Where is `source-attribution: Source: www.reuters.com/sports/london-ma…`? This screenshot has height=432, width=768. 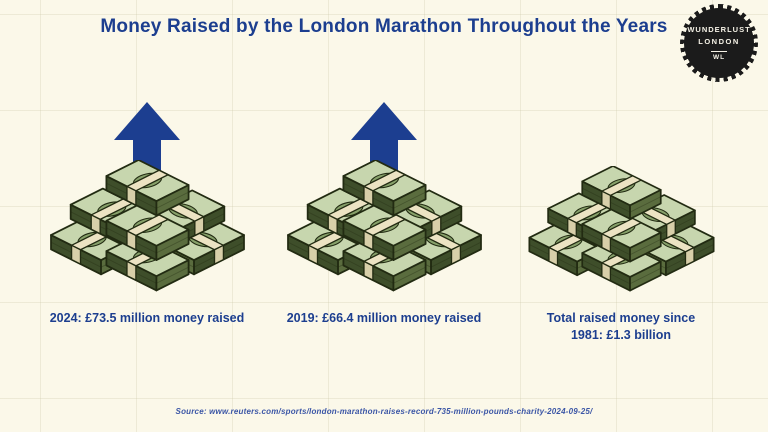 source-attribution: Source: www.reuters.com/sports/london-ma… is located at coordinates (384, 411).